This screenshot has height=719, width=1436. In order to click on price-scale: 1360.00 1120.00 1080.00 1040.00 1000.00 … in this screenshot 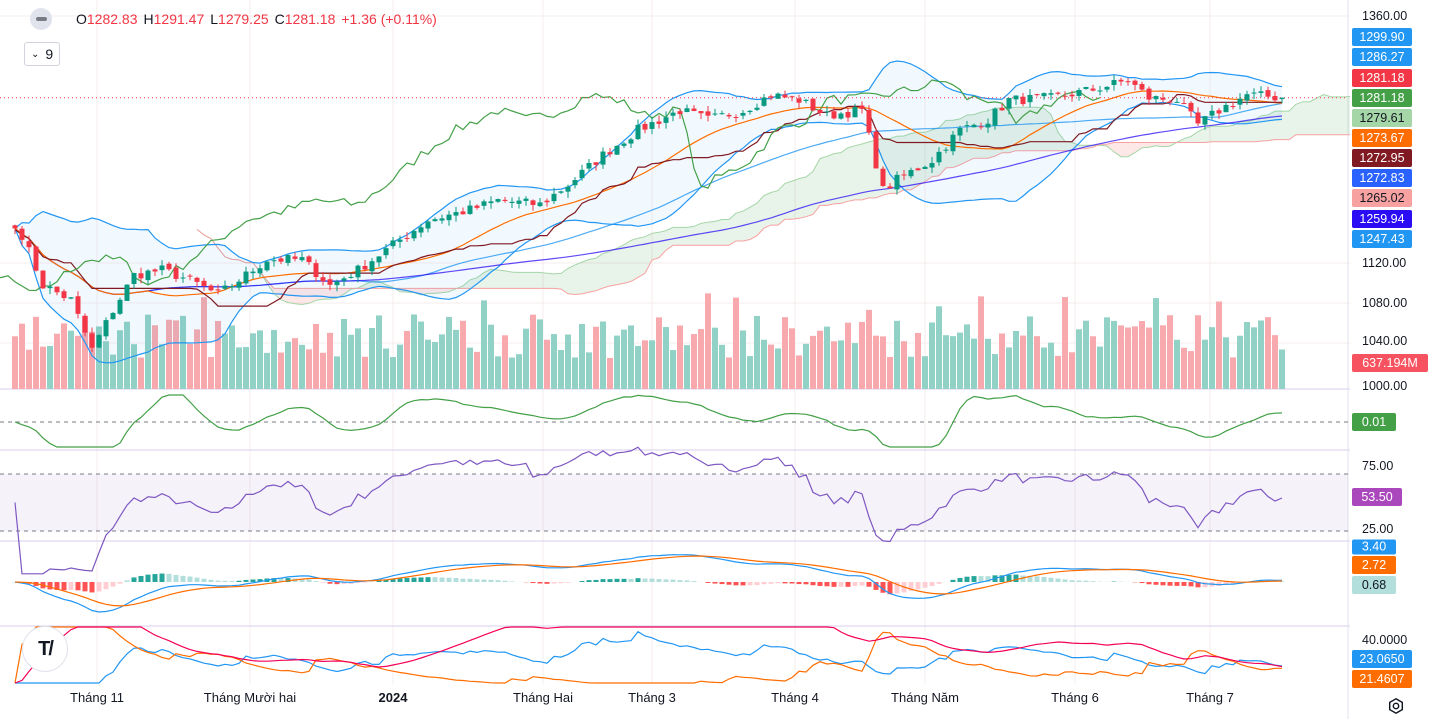, I will do `click(1393, 359)`.